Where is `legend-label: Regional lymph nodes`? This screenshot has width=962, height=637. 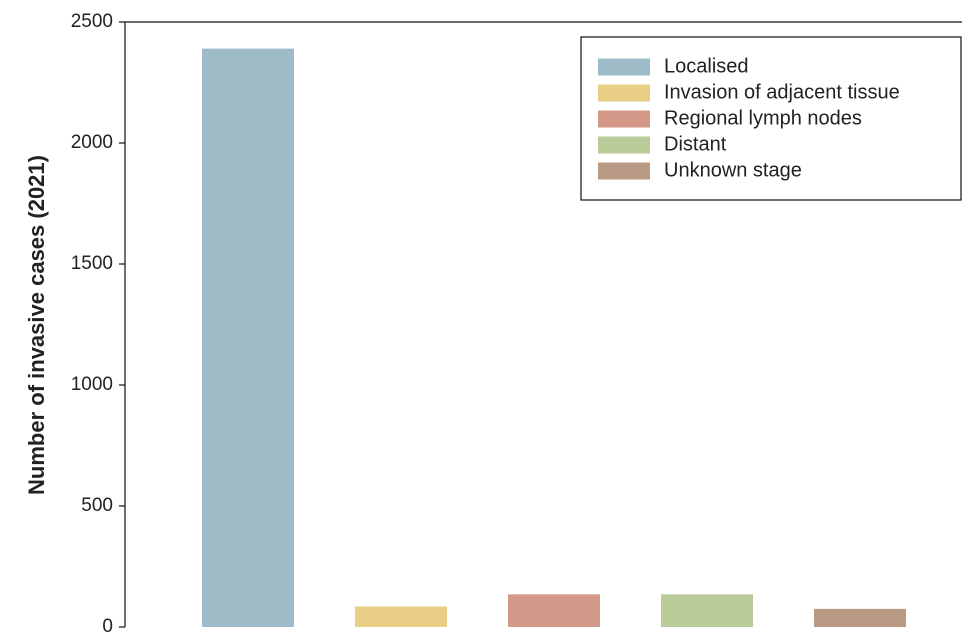 legend-label: Regional lymph nodes is located at coordinates (763, 118).